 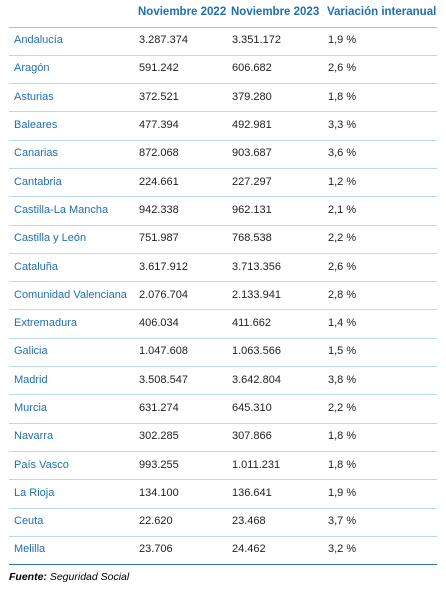 What do you see at coordinates (380, 551) in the screenshot?
I see `variation-cell: 3,2 %` at bounding box center [380, 551].